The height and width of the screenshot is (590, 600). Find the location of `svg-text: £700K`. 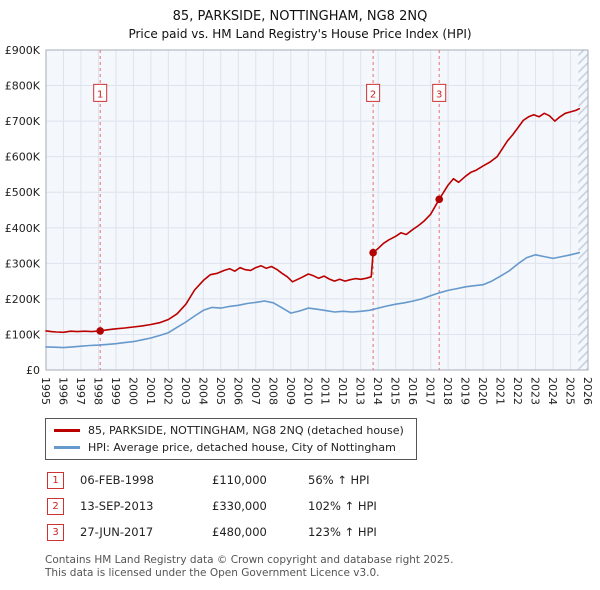

svg-text: £700K is located at coordinates (23, 121).